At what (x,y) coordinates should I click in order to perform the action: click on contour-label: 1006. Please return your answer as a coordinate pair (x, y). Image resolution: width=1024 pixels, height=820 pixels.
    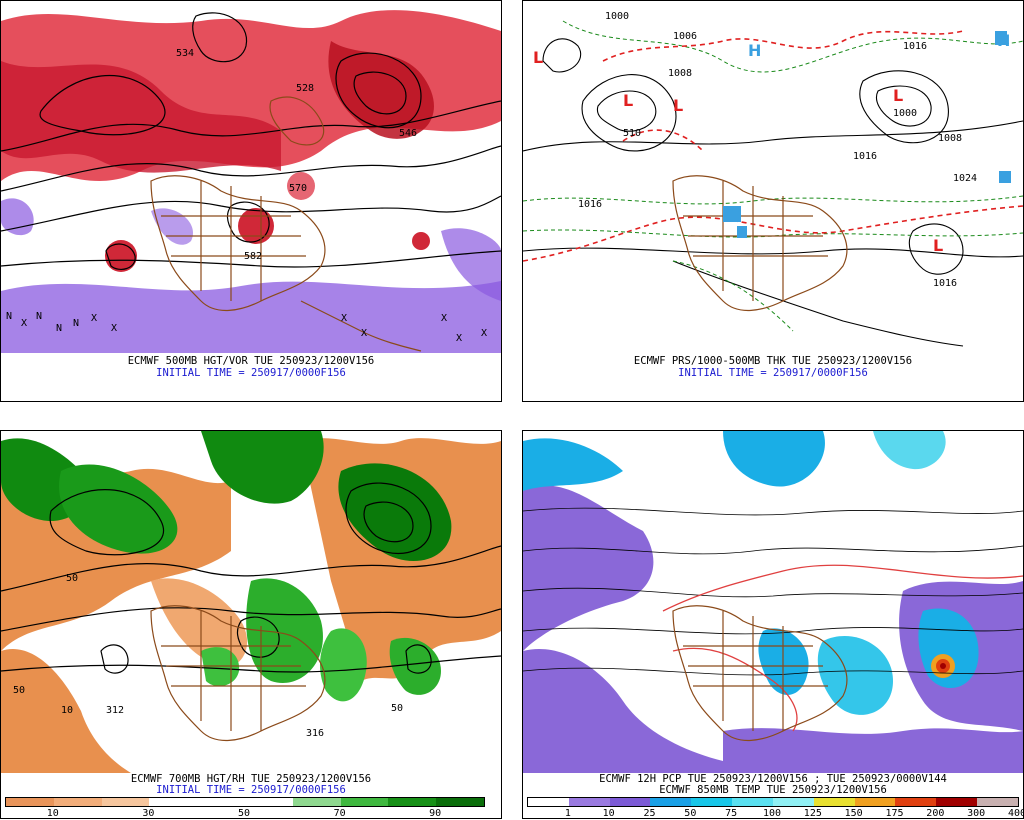
    Looking at the image, I should click on (685, 36).